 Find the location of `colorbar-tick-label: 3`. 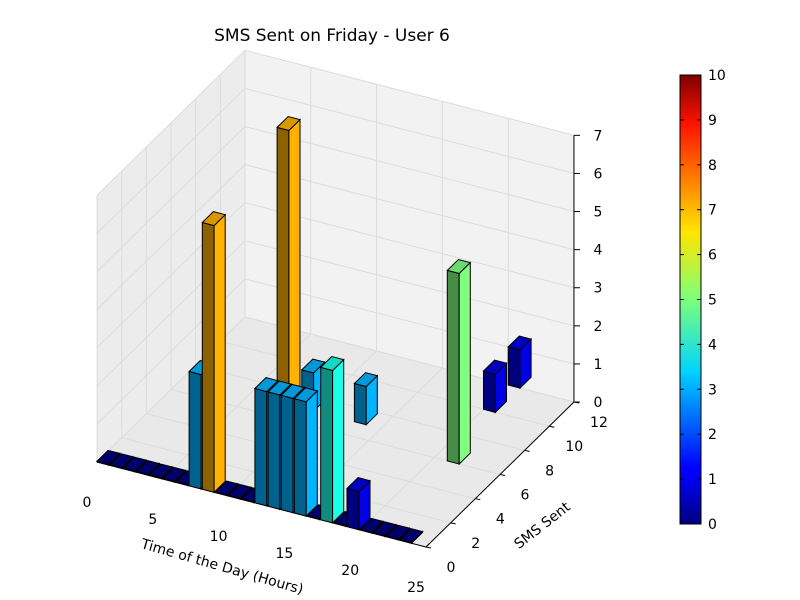

colorbar-tick-label: 3 is located at coordinates (712, 390).